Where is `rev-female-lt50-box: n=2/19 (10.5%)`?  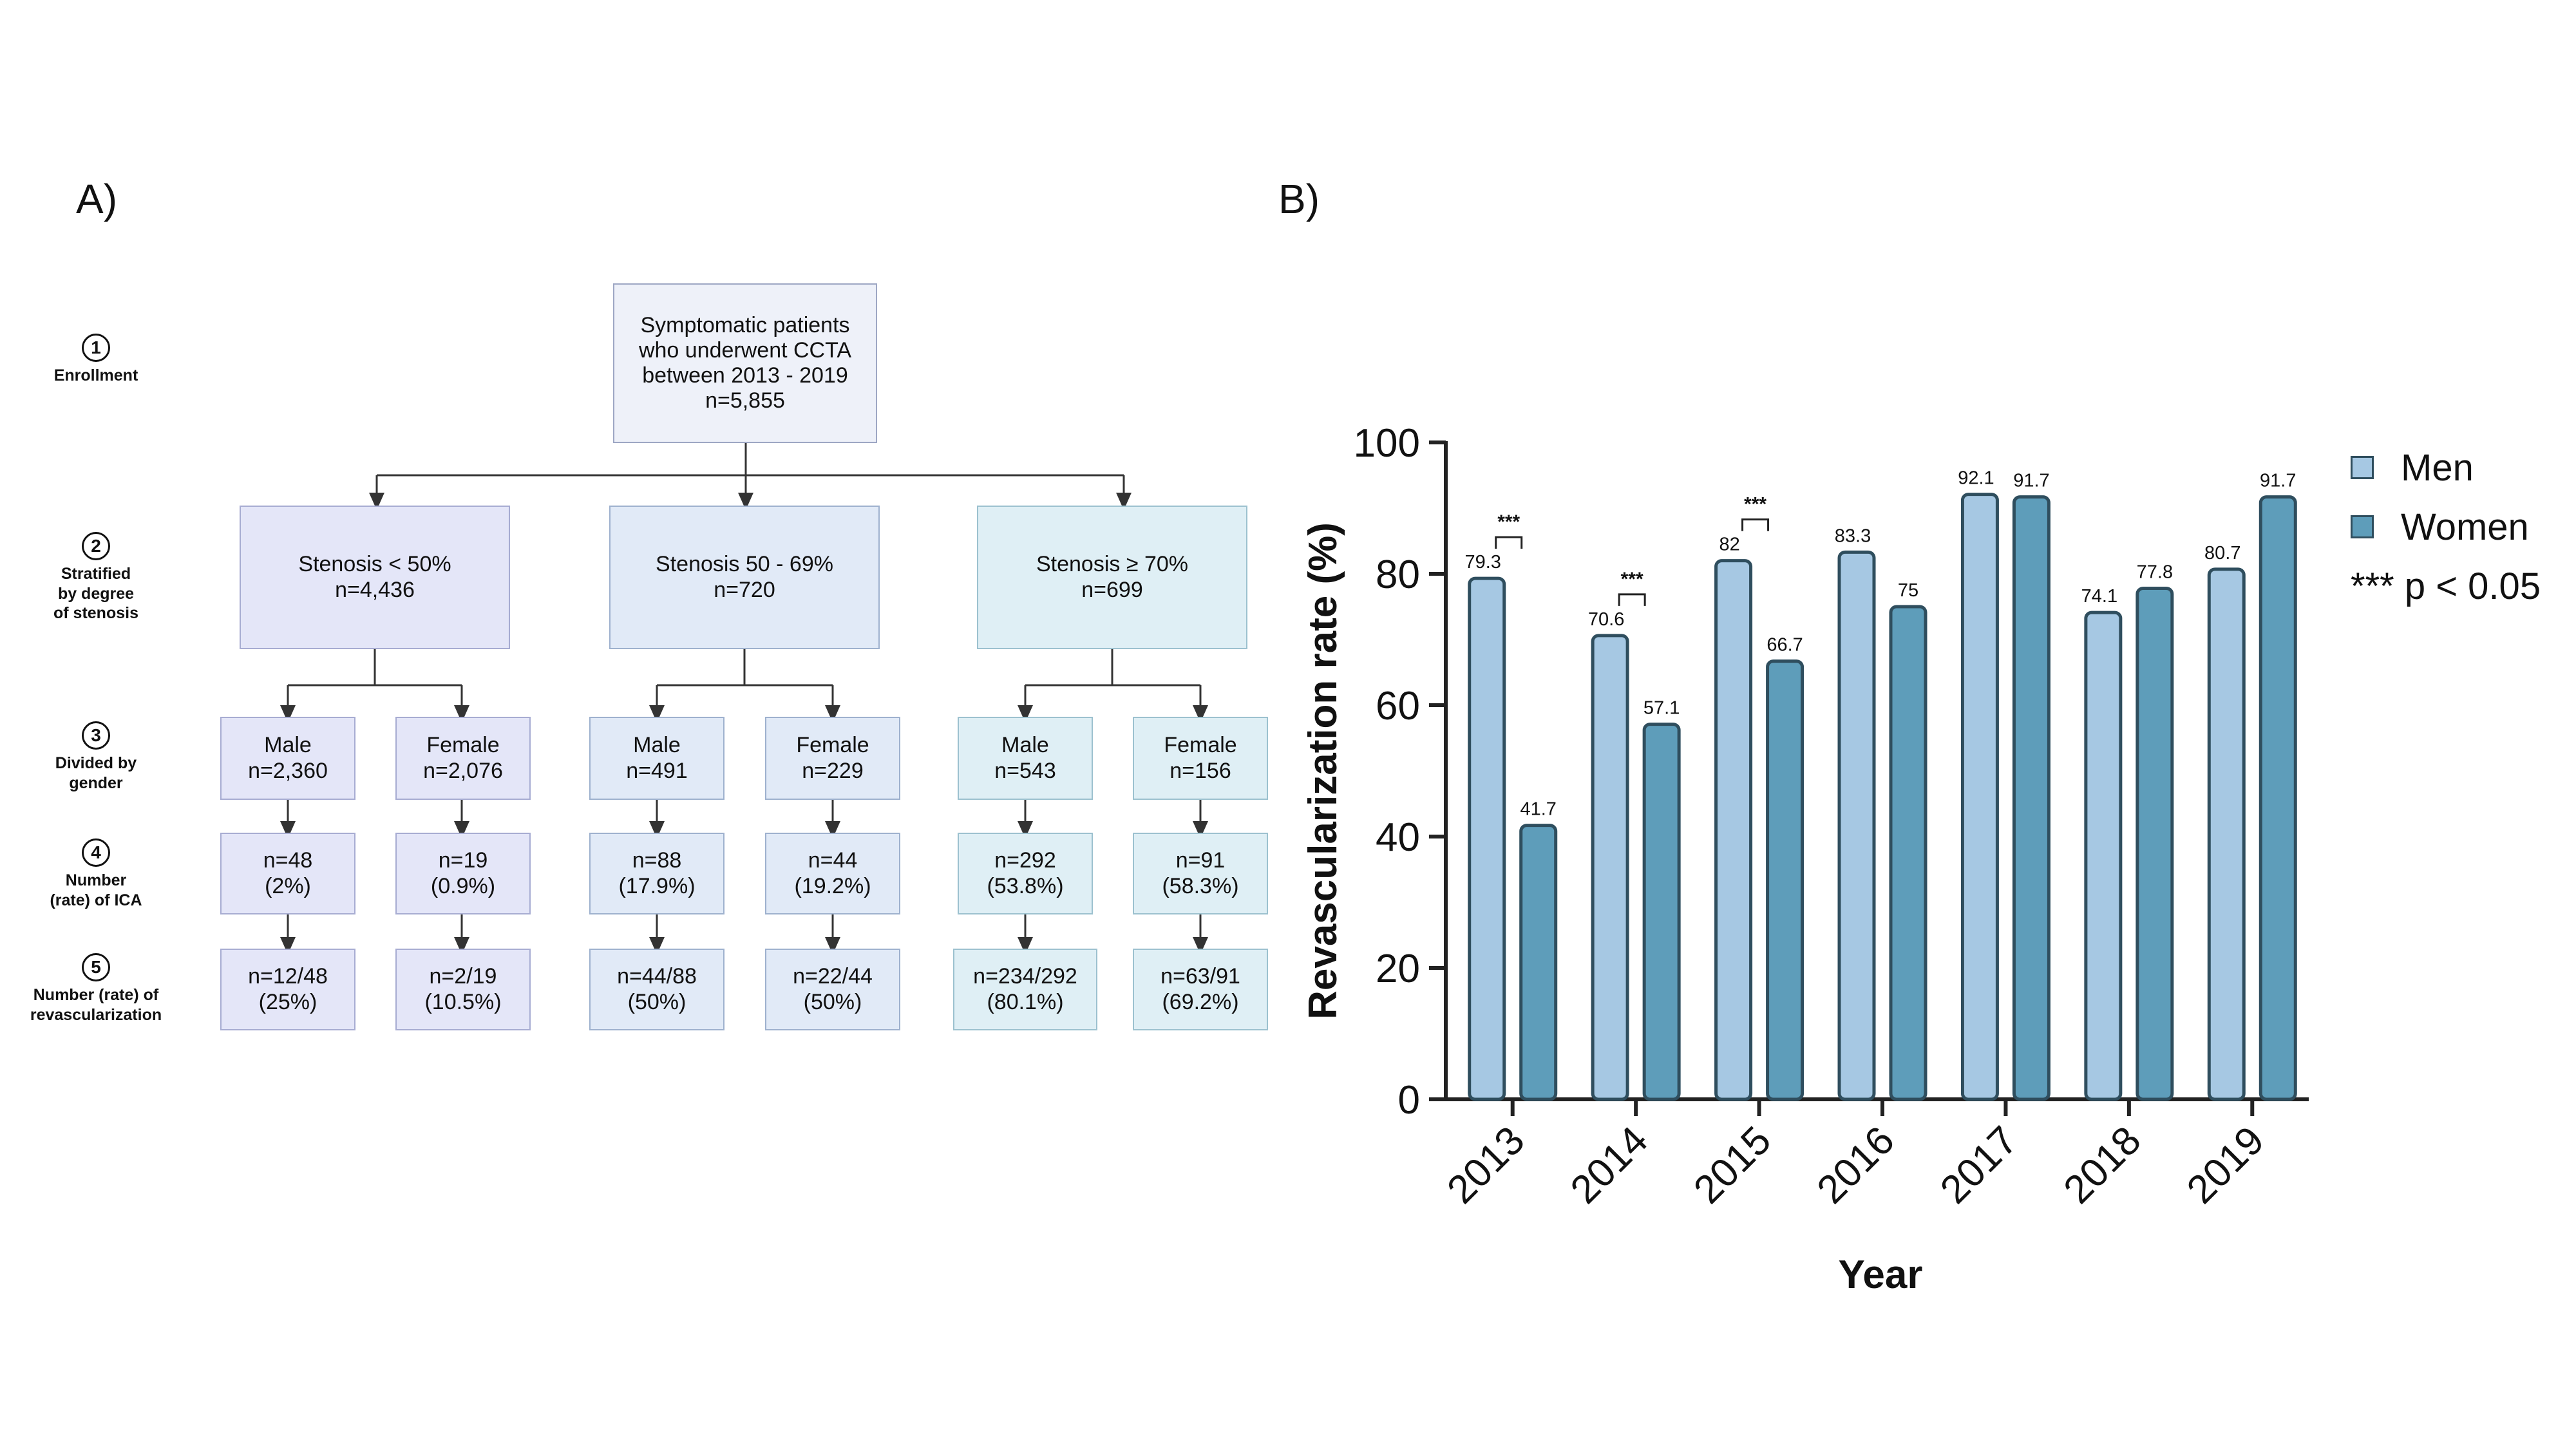
rev-female-lt50-box: n=2/19 (10.5%) is located at coordinates (463, 989).